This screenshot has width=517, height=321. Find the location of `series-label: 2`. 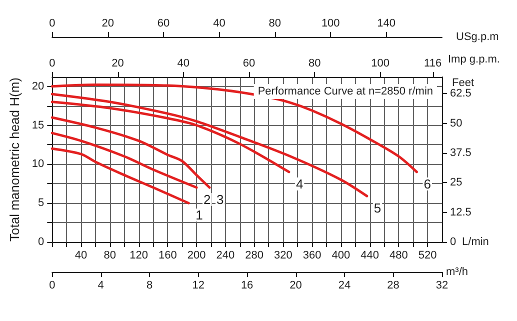

series-label: 2 is located at coordinates (207, 200).